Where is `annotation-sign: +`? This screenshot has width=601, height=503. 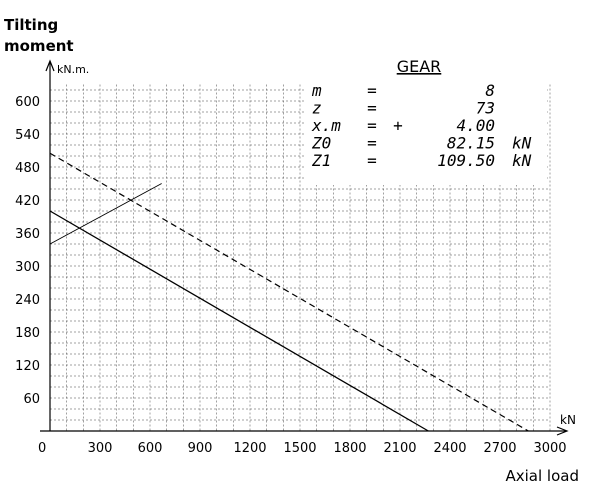 annotation-sign: + is located at coordinates (398, 125).